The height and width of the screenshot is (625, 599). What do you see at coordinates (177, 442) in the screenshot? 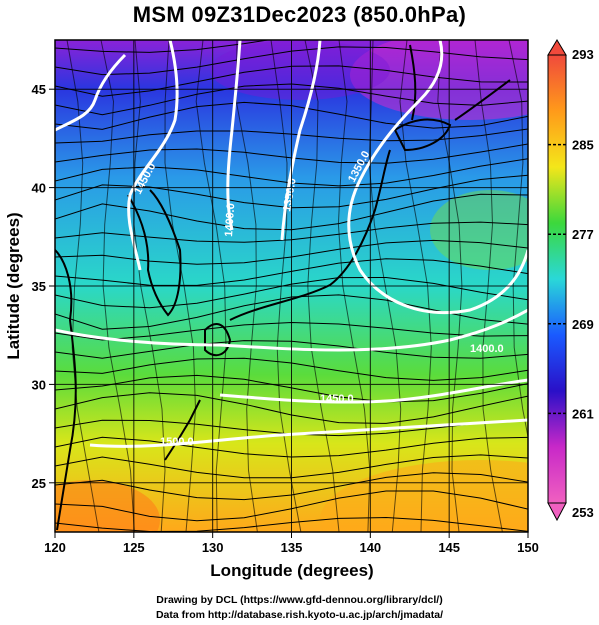
I see `contour-label: 1500.0` at bounding box center [177, 442].